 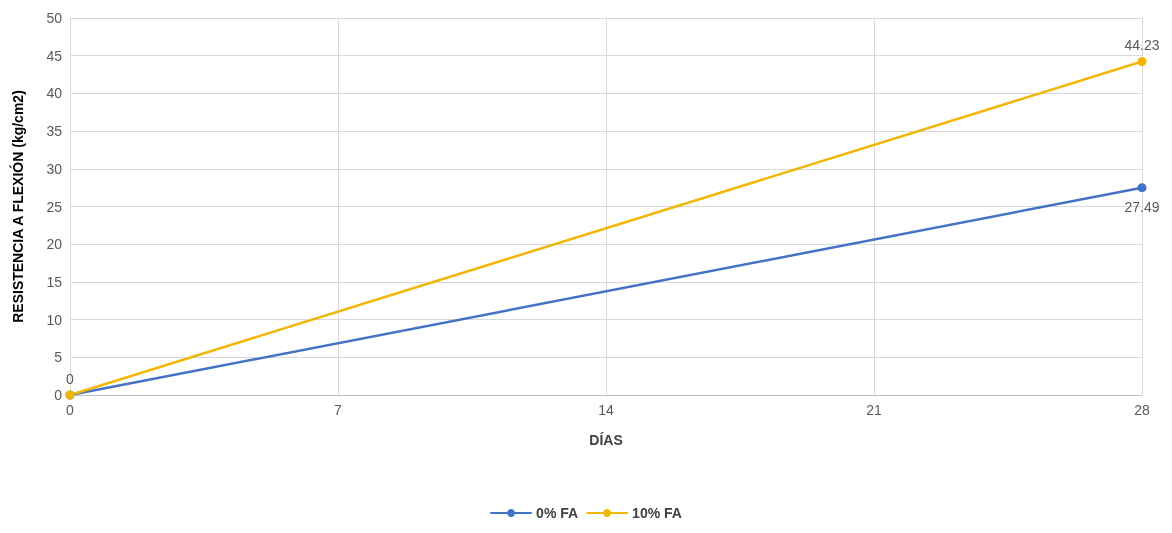 What do you see at coordinates (1142, 410) in the screenshot?
I see `x-tick-label: 28` at bounding box center [1142, 410].